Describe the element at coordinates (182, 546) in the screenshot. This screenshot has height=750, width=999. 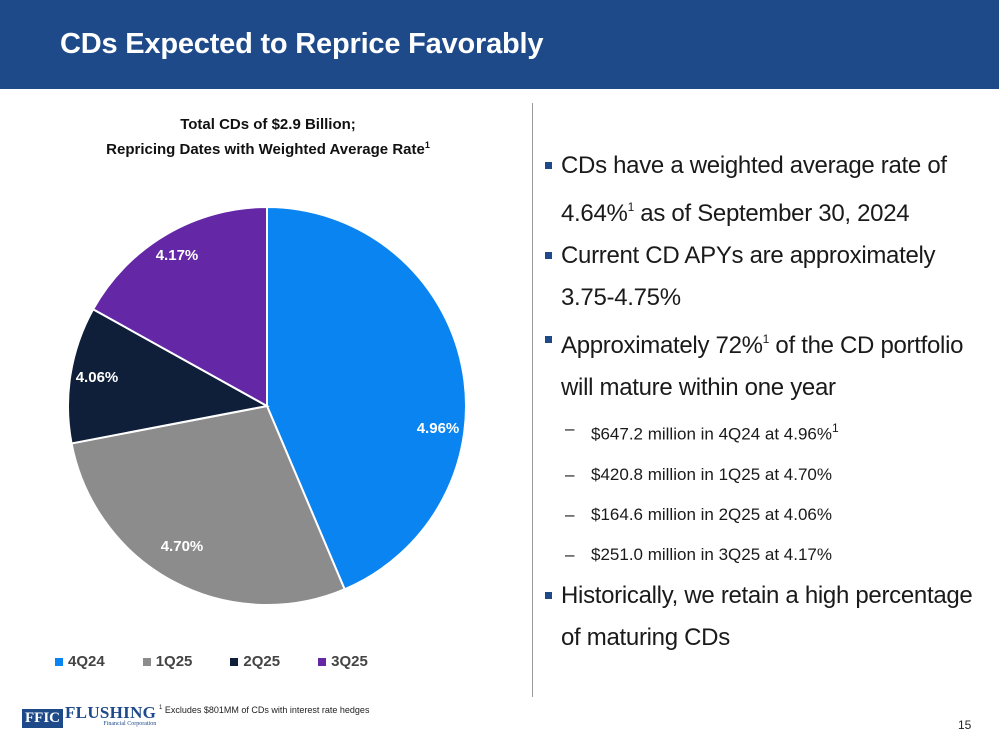
I see `pie-label-1q25: 4.70%` at that location.